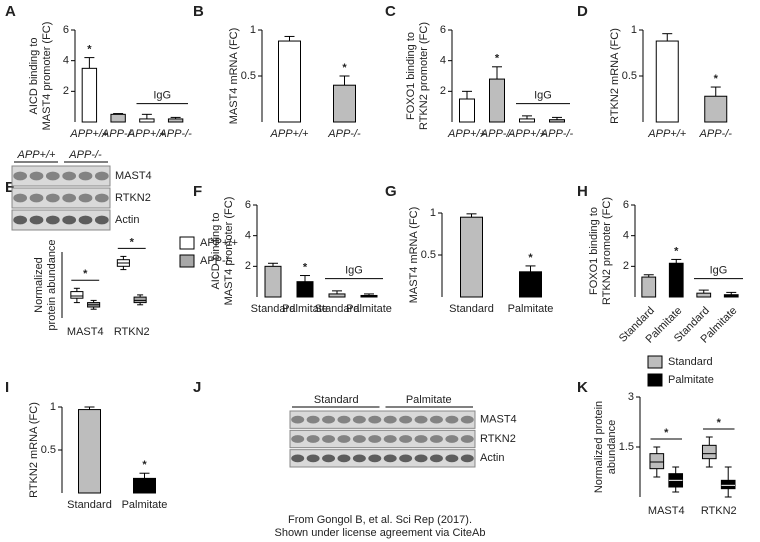 The height and width of the screenshot is (542, 760). I want to click on band-label: Actin, so click(492, 458).